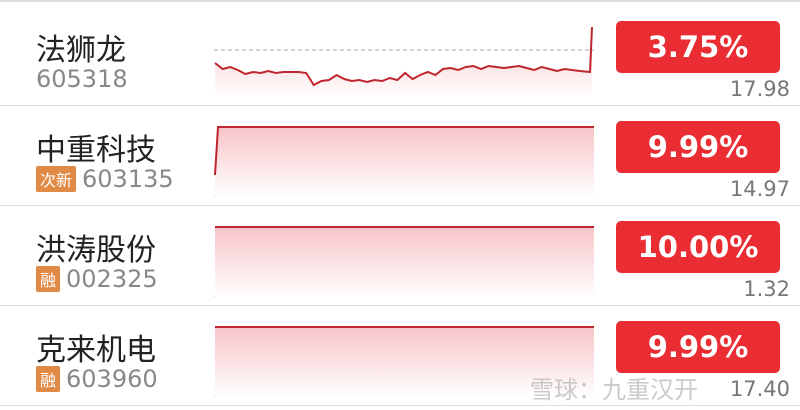 The height and width of the screenshot is (410, 800). I want to click on stock-price: 14.97, so click(759, 189).